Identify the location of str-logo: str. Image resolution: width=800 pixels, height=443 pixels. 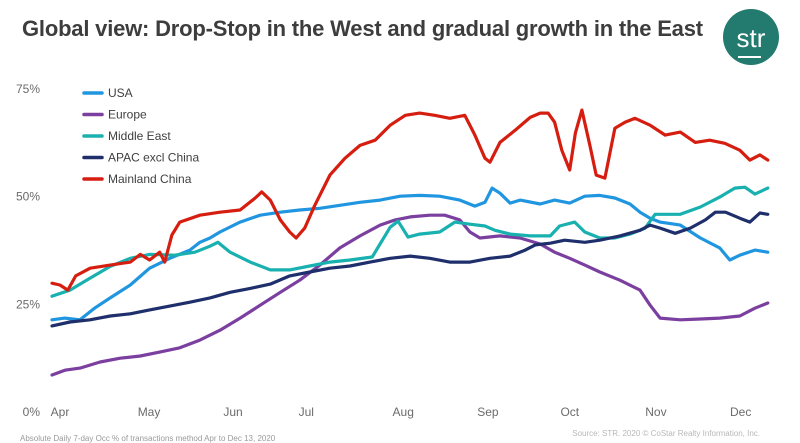
(751, 37).